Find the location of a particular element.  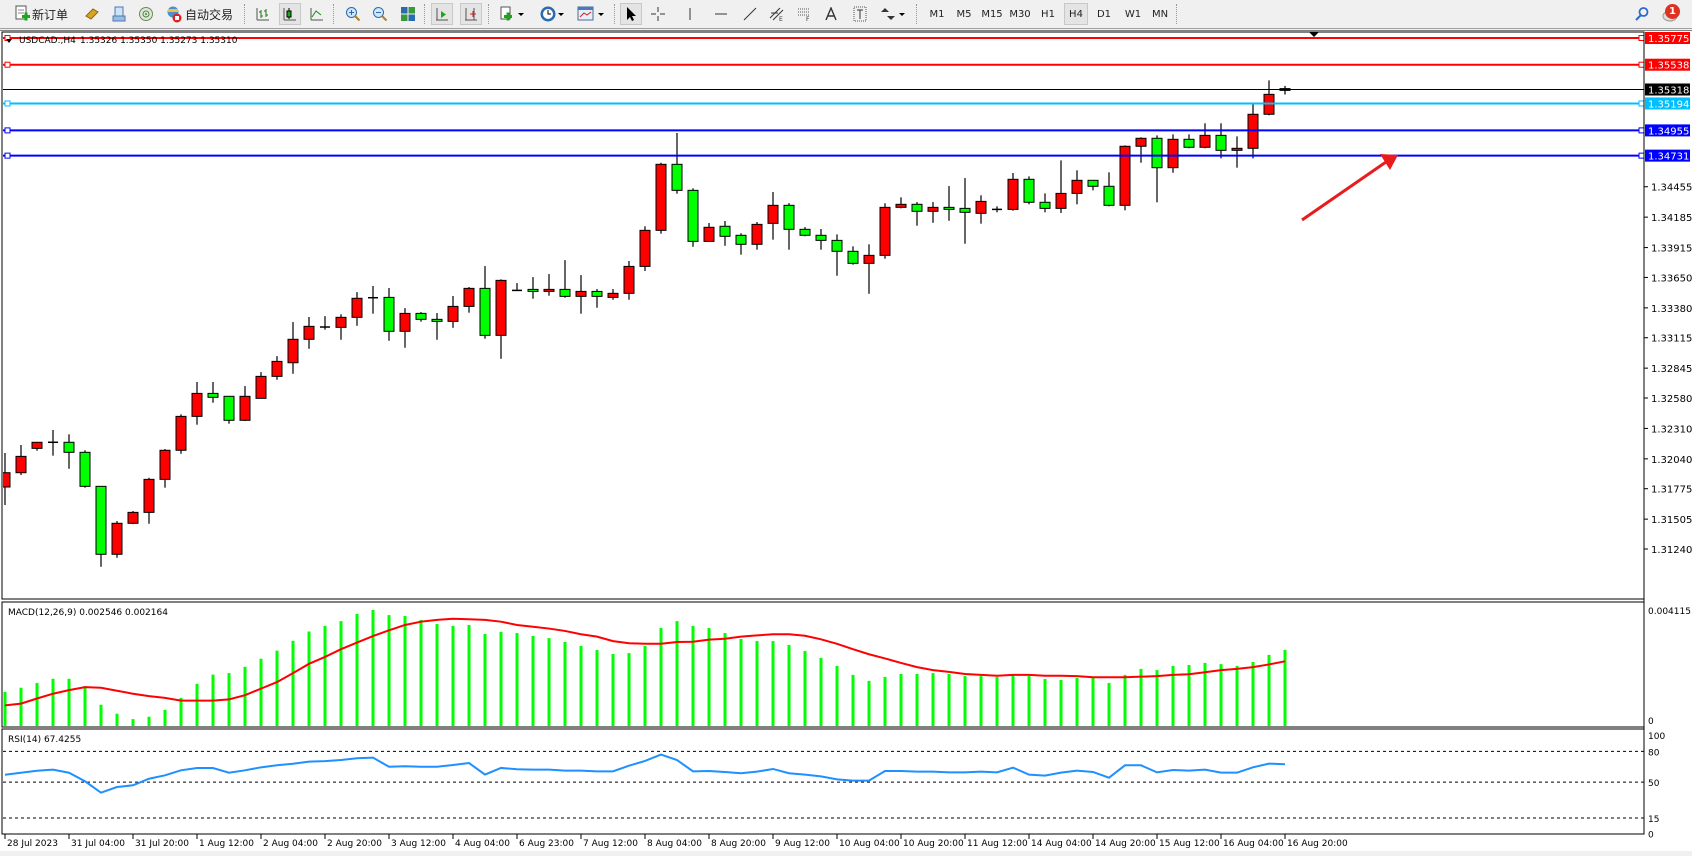

time-axis-label: 6 Aug 23:00 is located at coordinates (546, 844).